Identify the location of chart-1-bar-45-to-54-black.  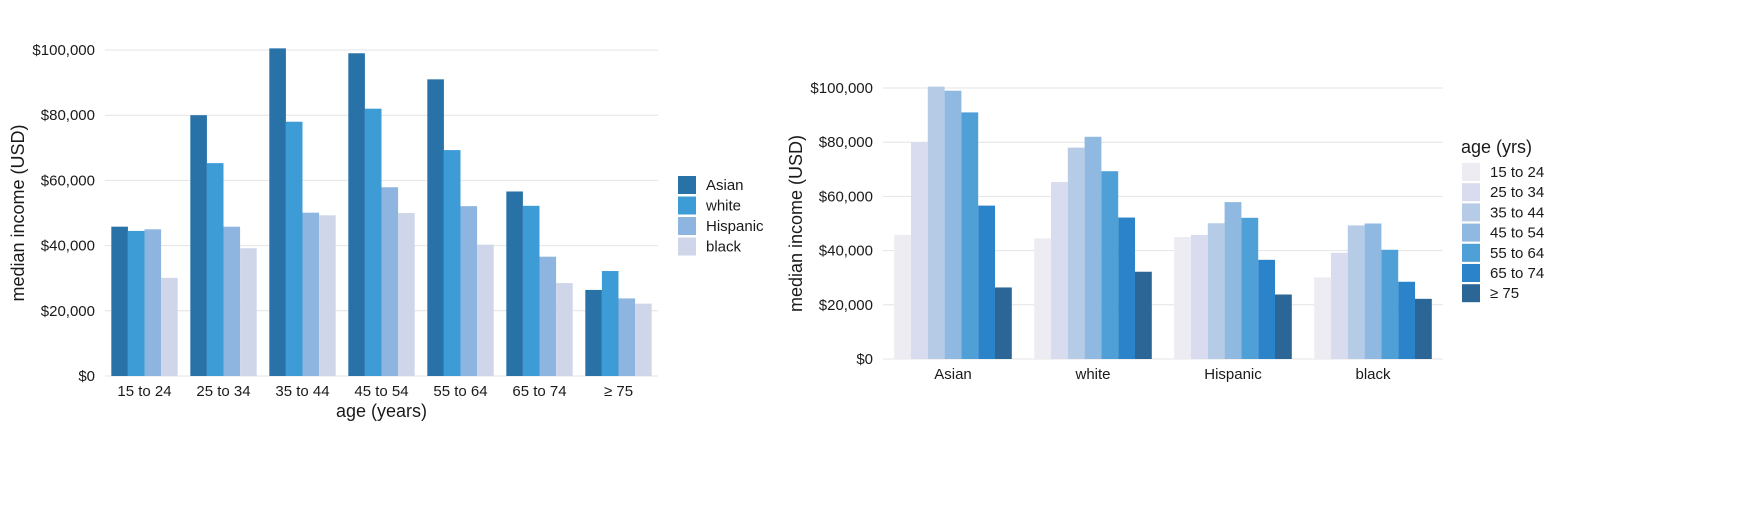
(1373, 291).